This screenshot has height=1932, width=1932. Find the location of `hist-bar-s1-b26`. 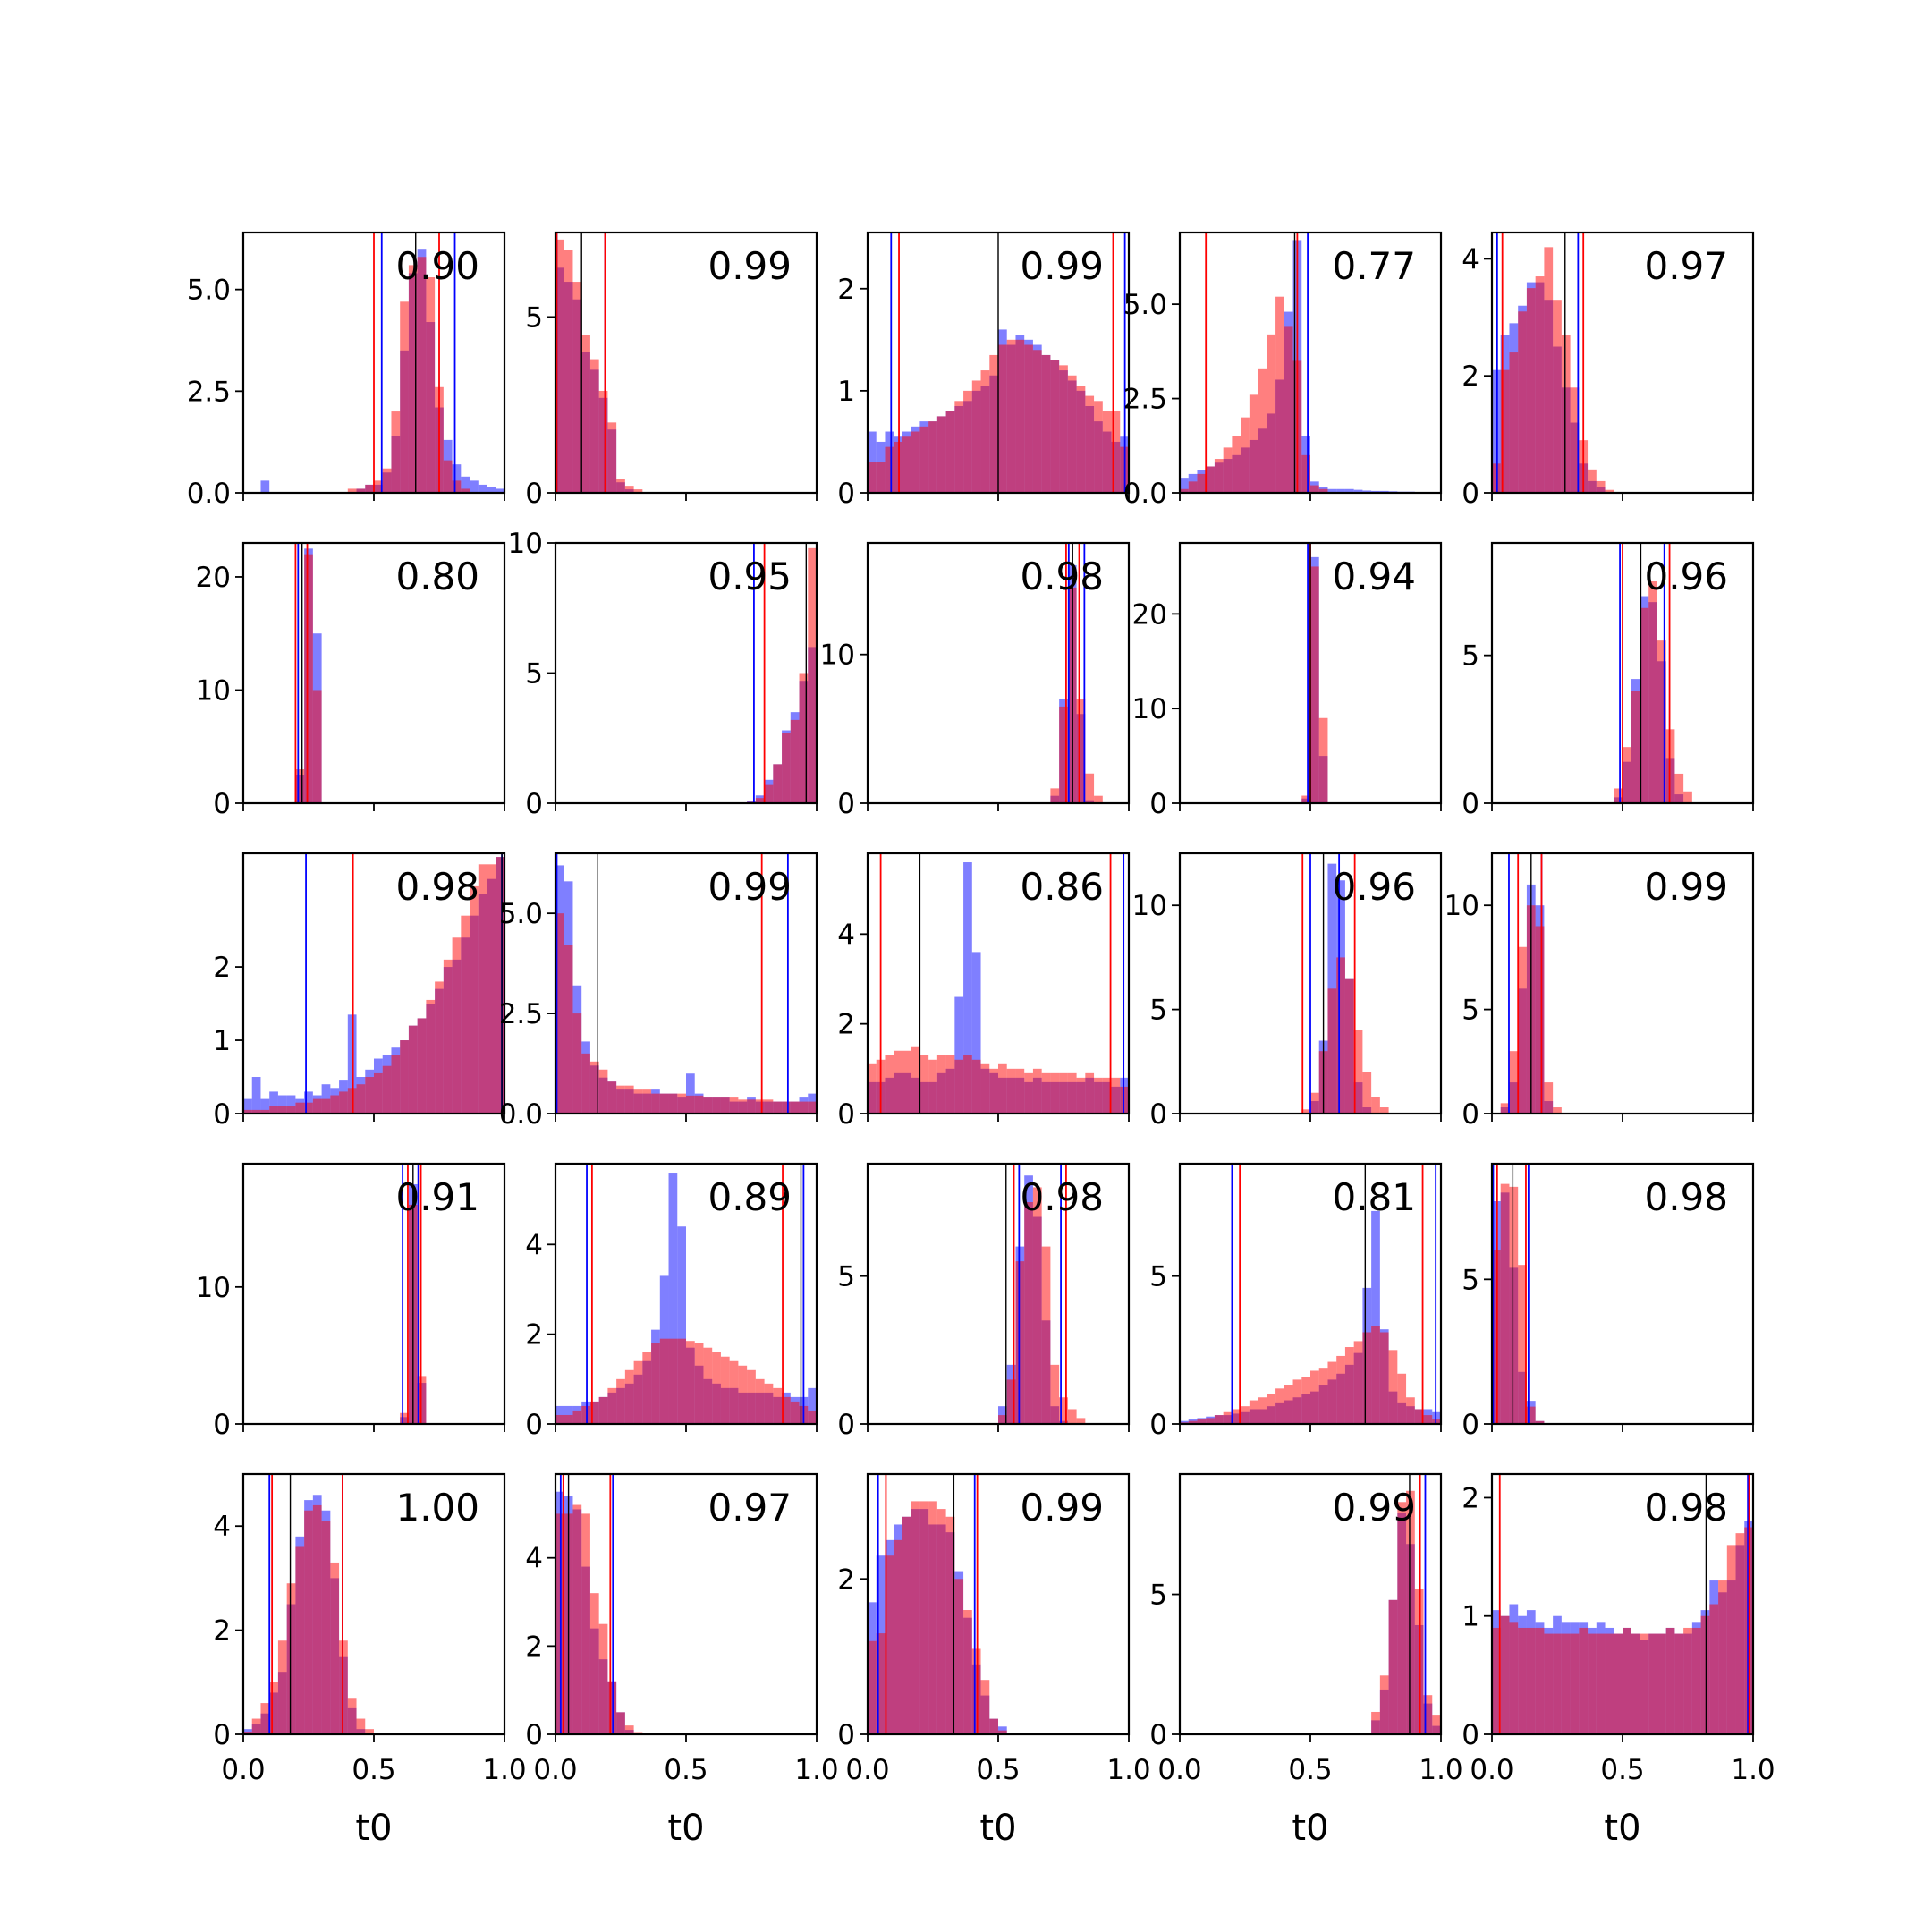

hist-bar-s1-b26 is located at coordinates (1410, 1410).